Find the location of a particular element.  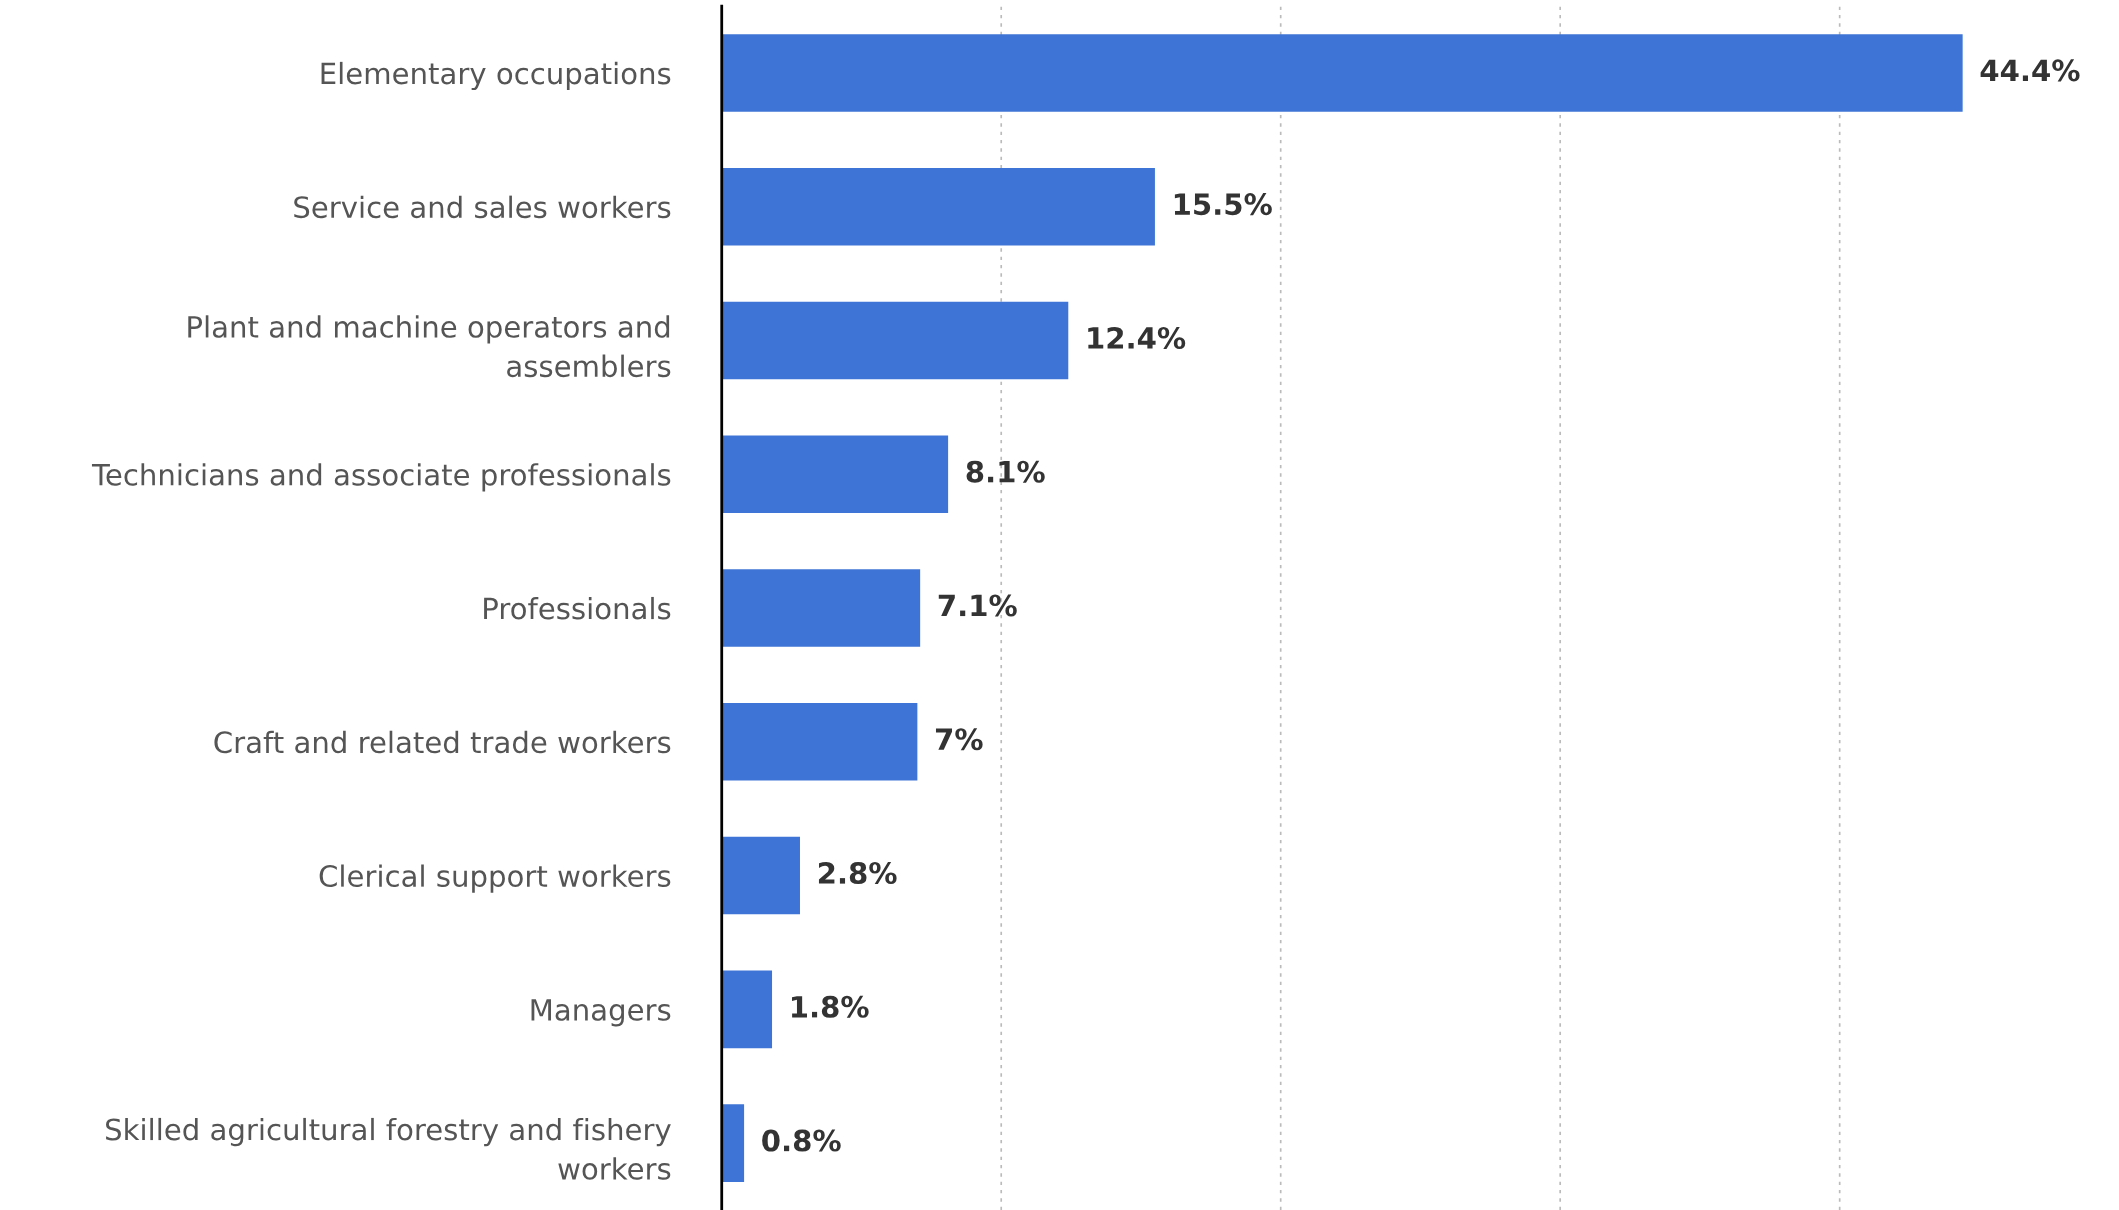

data-label: 15.5% is located at coordinates (1223, 204).